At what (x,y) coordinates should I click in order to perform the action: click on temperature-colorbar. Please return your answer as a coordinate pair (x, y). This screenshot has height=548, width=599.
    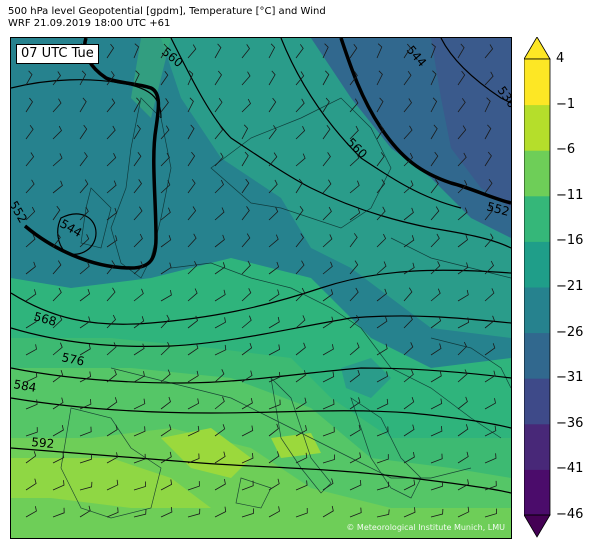
    Looking at the image, I should click on (537, 287).